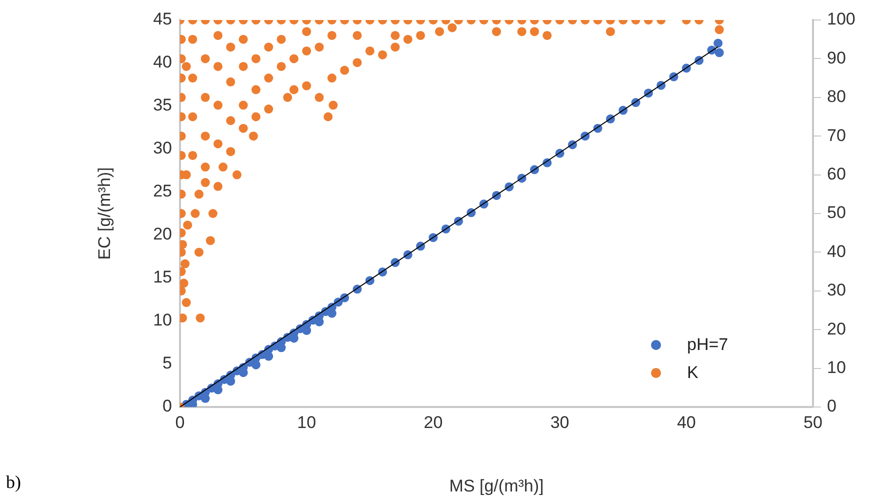 The width and height of the screenshot is (874, 501). What do you see at coordinates (841, 19) in the screenshot?
I see `y2-tick-label: 100` at bounding box center [841, 19].